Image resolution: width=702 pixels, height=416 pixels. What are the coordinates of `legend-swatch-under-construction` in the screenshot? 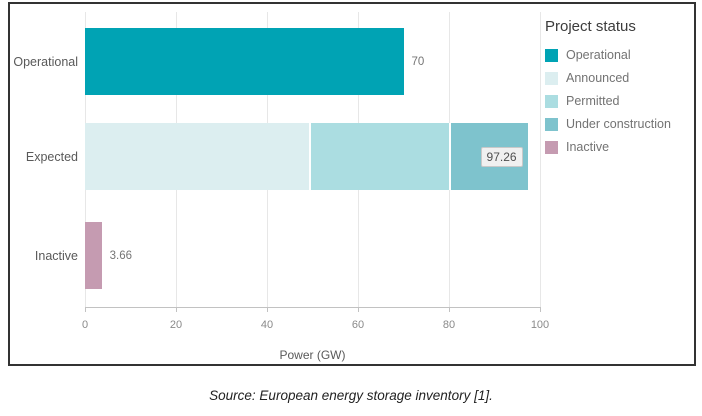 It's located at (551, 124).